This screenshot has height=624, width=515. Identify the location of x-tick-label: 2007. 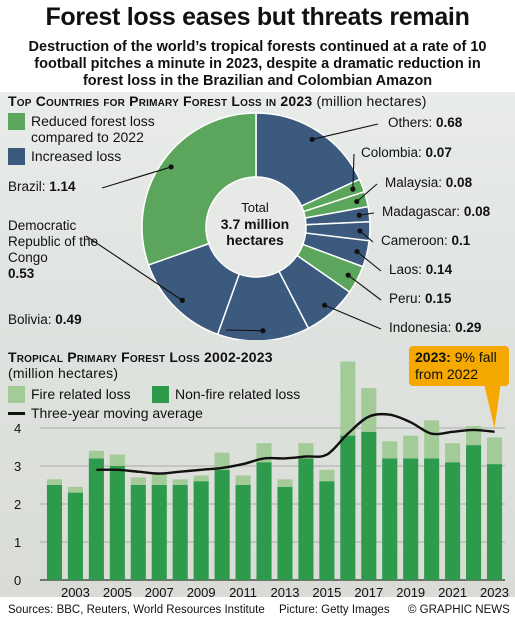
(159, 592).